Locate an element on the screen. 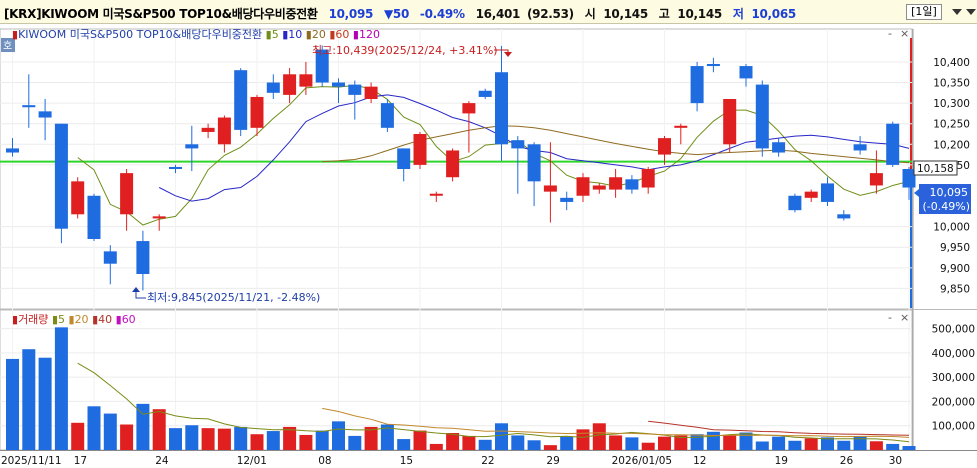  minimize-volume-panel-icon: - is located at coordinates (890, 317).